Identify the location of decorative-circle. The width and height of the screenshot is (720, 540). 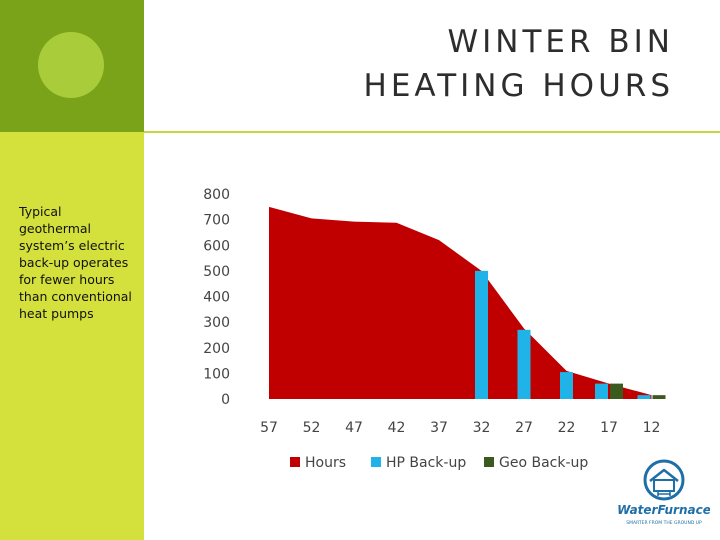
(71, 65).